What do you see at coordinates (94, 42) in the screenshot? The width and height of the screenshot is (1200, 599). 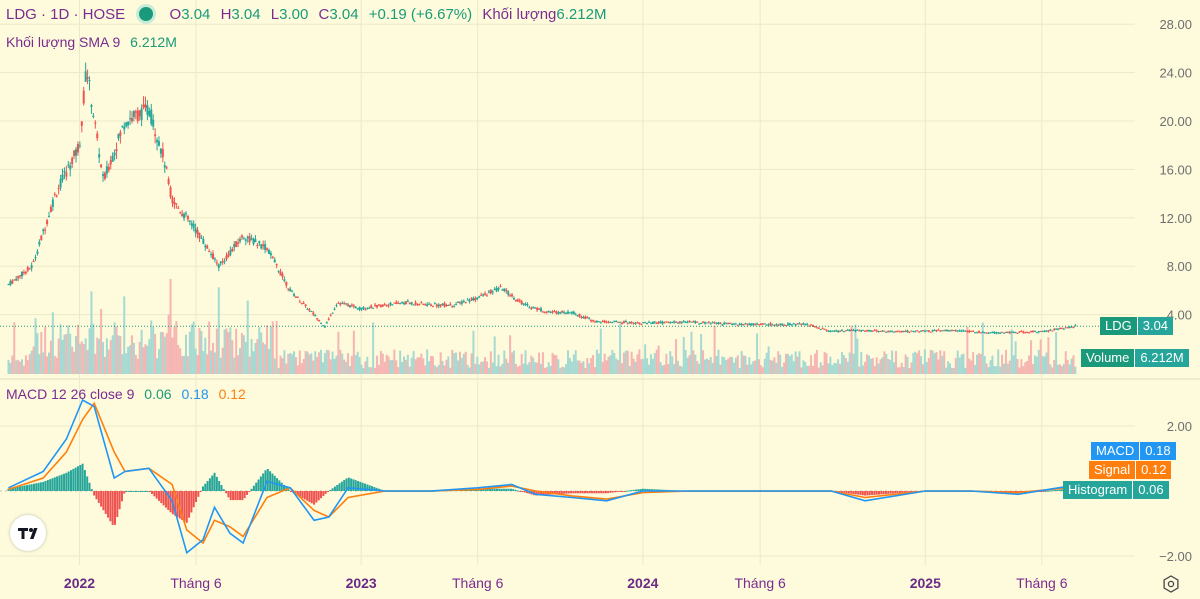 I see `volume-sma-legend: Khối lượng SMA 9 6.212M` at bounding box center [94, 42].